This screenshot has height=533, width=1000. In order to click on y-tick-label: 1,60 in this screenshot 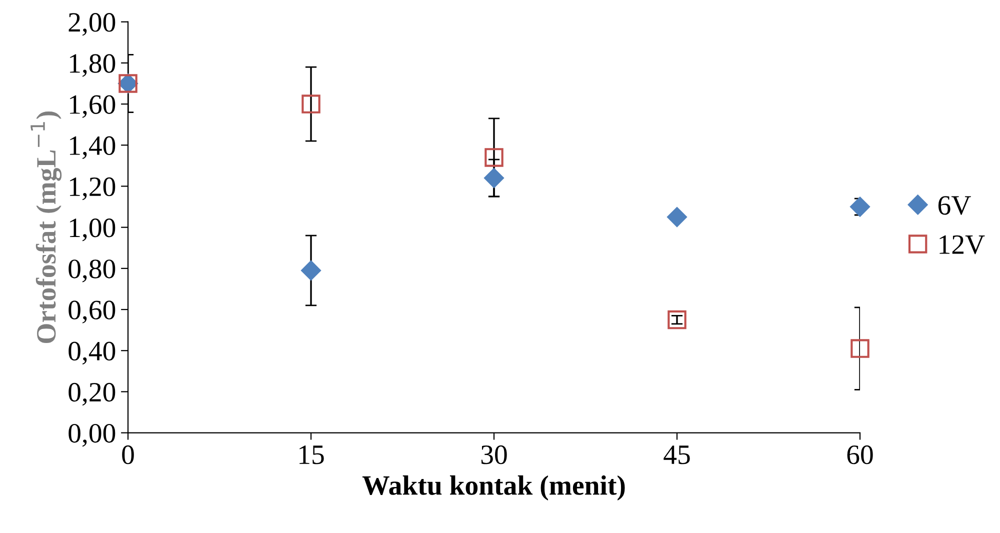, I will do `click(93, 106)`.